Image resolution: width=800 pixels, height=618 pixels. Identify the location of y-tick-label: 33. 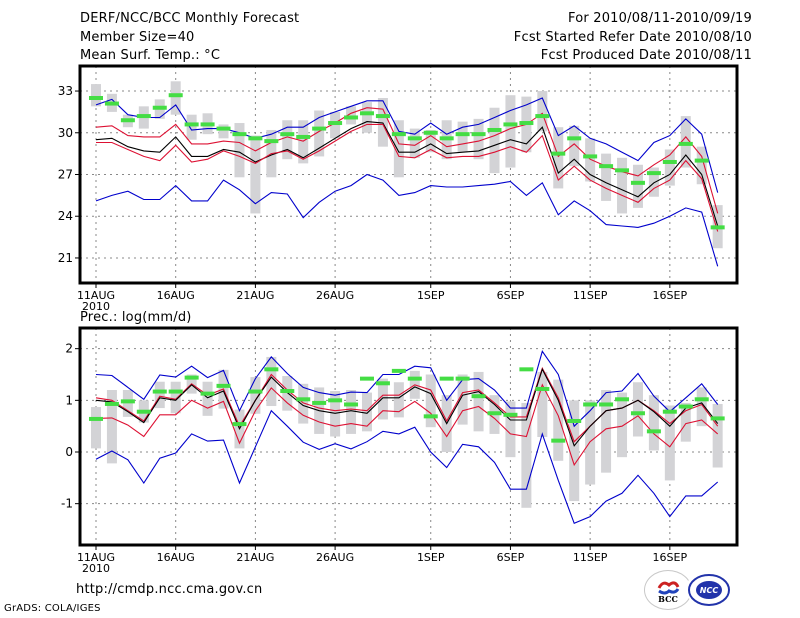
(65, 91).